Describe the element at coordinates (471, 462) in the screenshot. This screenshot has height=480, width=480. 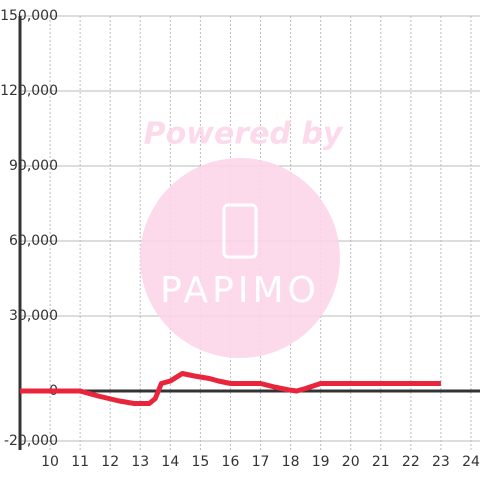
I see `x-tick-label: 24` at that location.